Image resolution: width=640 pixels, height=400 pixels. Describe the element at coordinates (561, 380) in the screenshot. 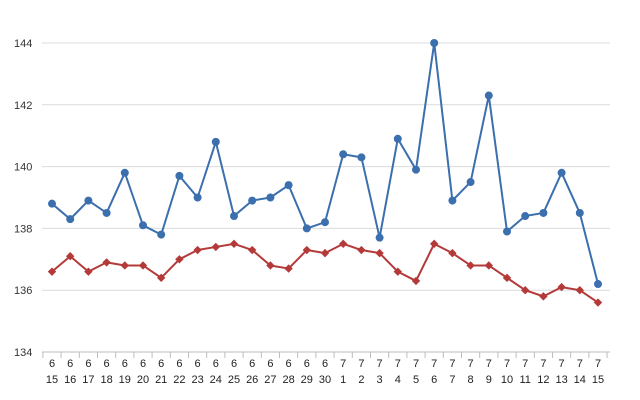

I see `x-tick-label-day: 13` at that location.